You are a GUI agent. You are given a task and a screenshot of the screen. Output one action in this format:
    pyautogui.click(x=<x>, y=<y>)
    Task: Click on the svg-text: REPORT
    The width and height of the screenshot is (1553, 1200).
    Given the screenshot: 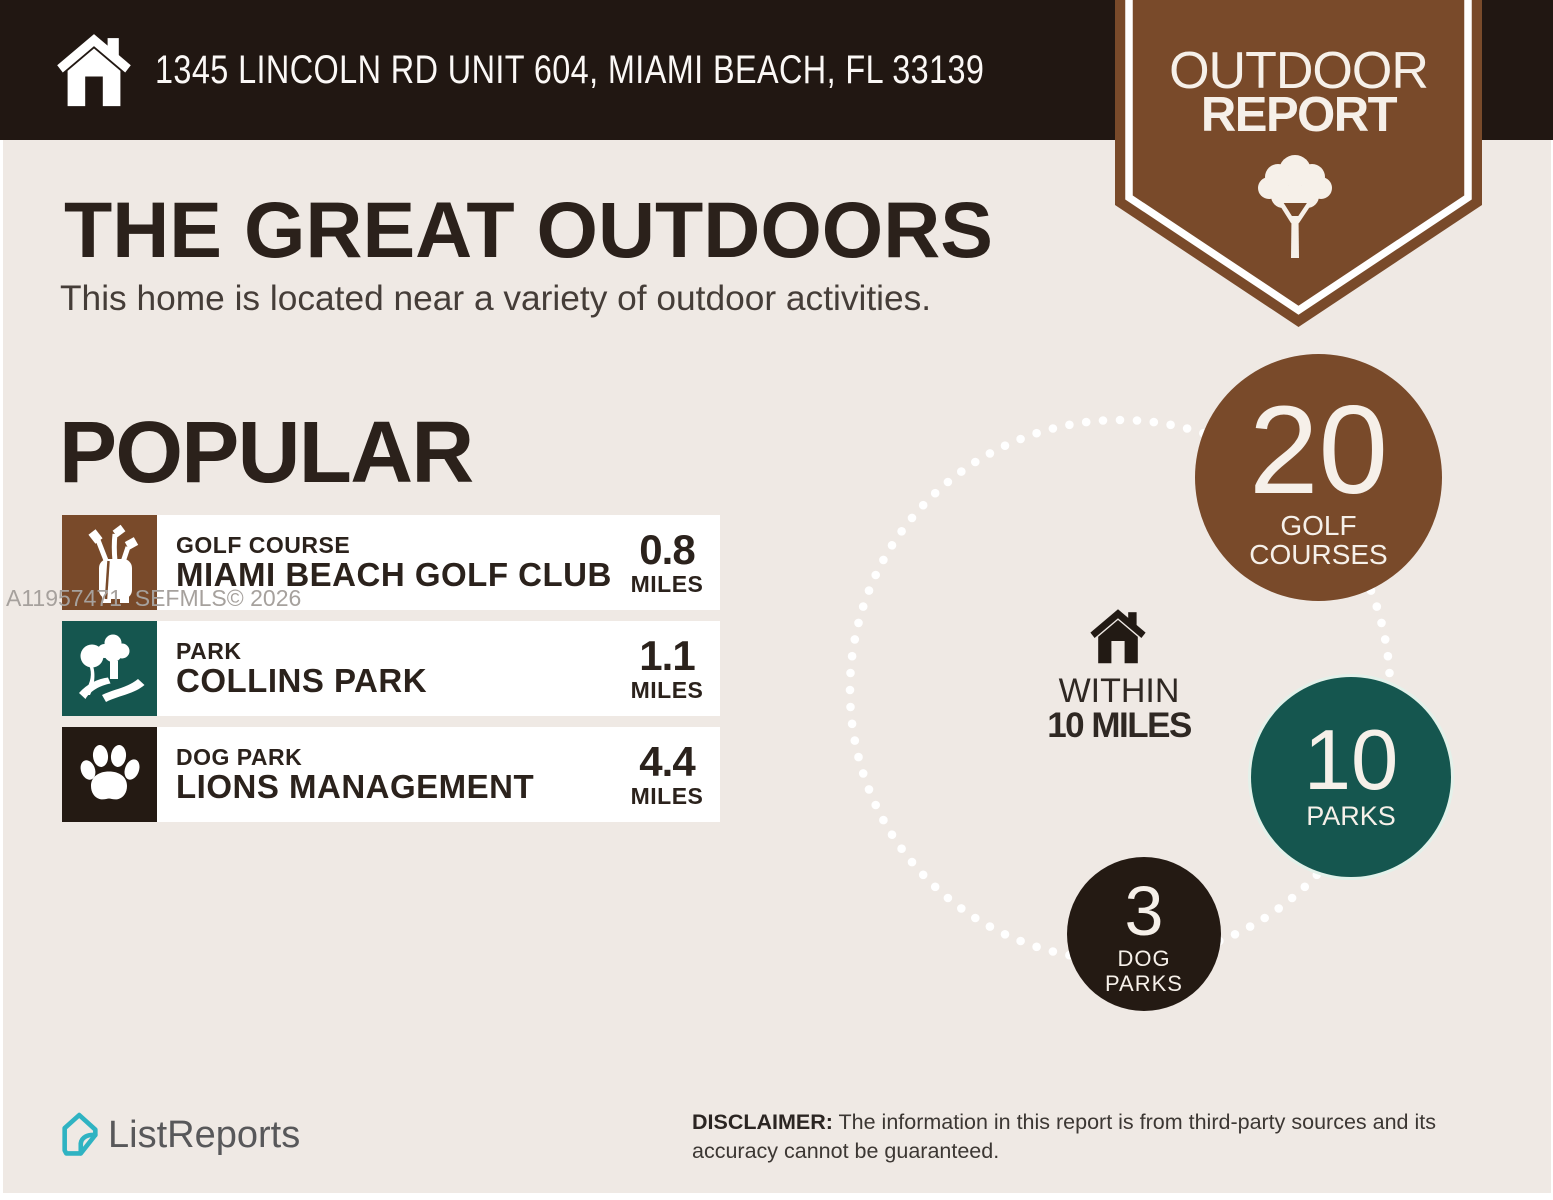 What is the action you would take?
    pyautogui.click(x=1299, y=115)
    